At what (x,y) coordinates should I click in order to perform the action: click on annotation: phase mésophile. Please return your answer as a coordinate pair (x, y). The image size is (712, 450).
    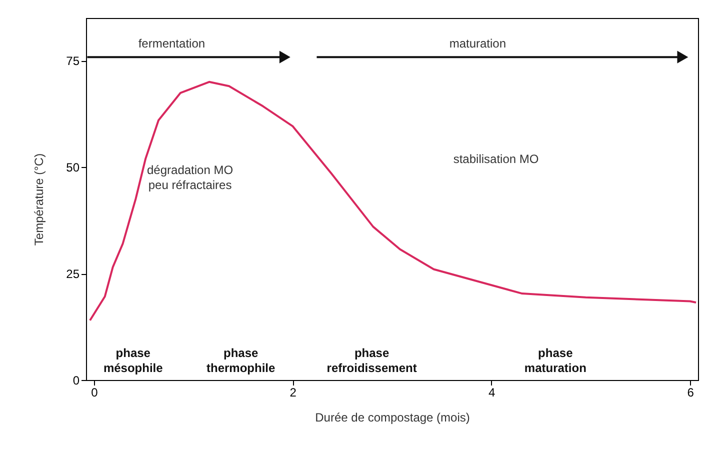
    Looking at the image, I should click on (133, 360).